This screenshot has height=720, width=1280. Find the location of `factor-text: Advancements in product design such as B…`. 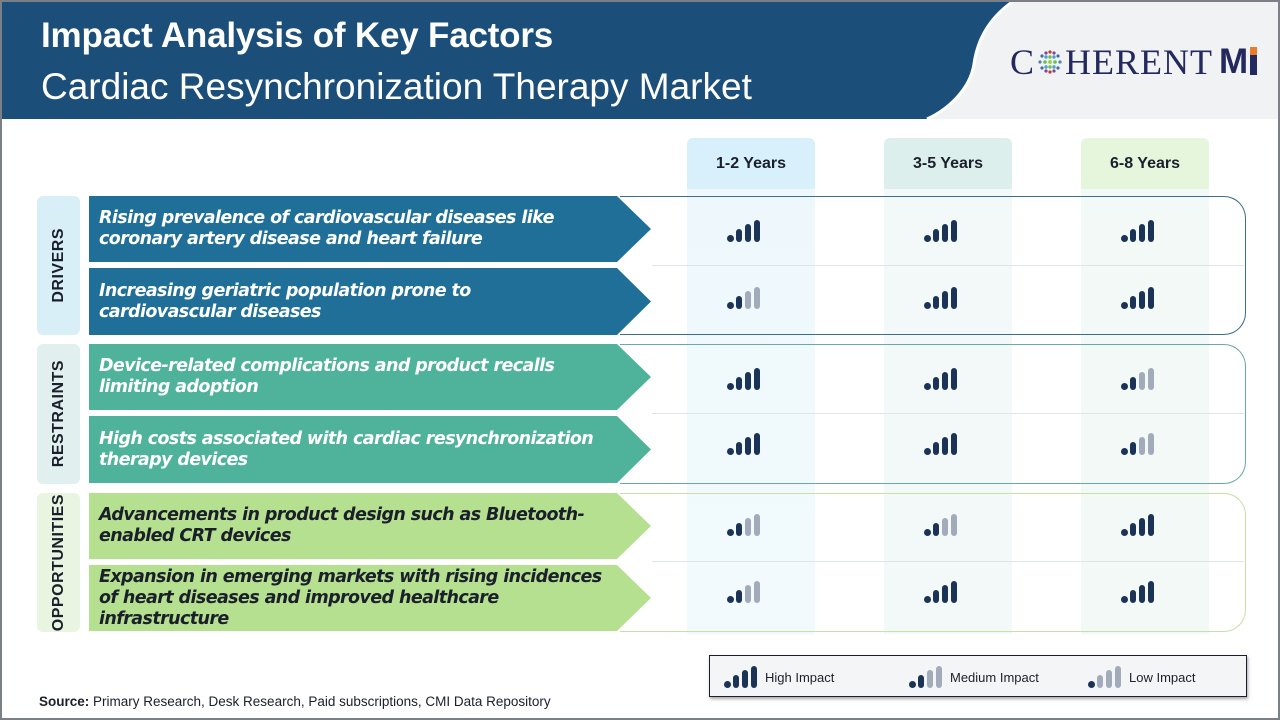

factor-text: Advancements in product design such as B… is located at coordinates (342, 525).